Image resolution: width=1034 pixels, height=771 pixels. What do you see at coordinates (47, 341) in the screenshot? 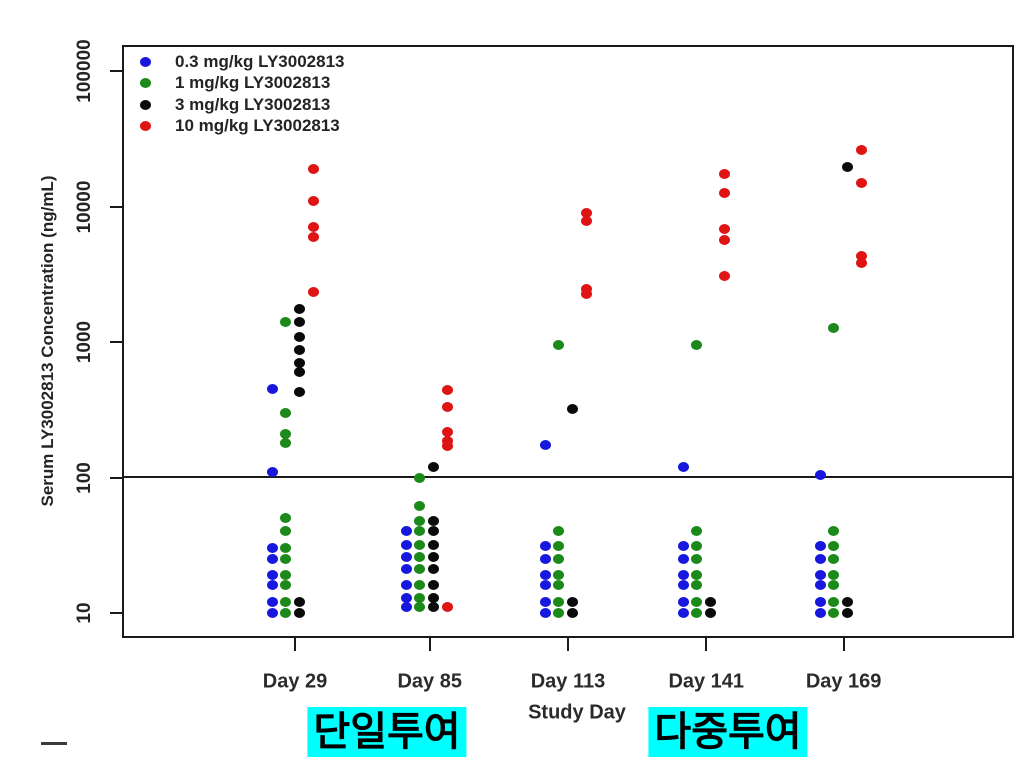
I see `y-axis-title: Serum LY3002813 Concentration (ng/mL)` at bounding box center [47, 341].